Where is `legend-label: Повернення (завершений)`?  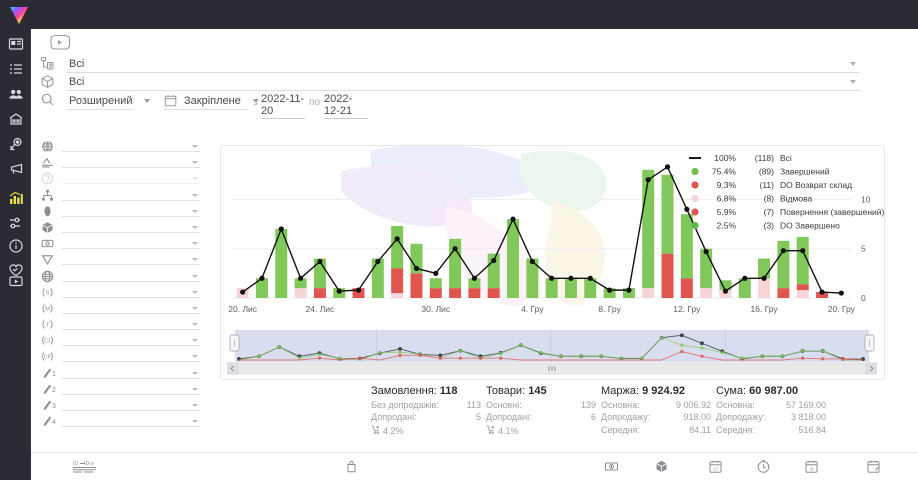 legend-label: Повернення (завершений) is located at coordinates (832, 212).